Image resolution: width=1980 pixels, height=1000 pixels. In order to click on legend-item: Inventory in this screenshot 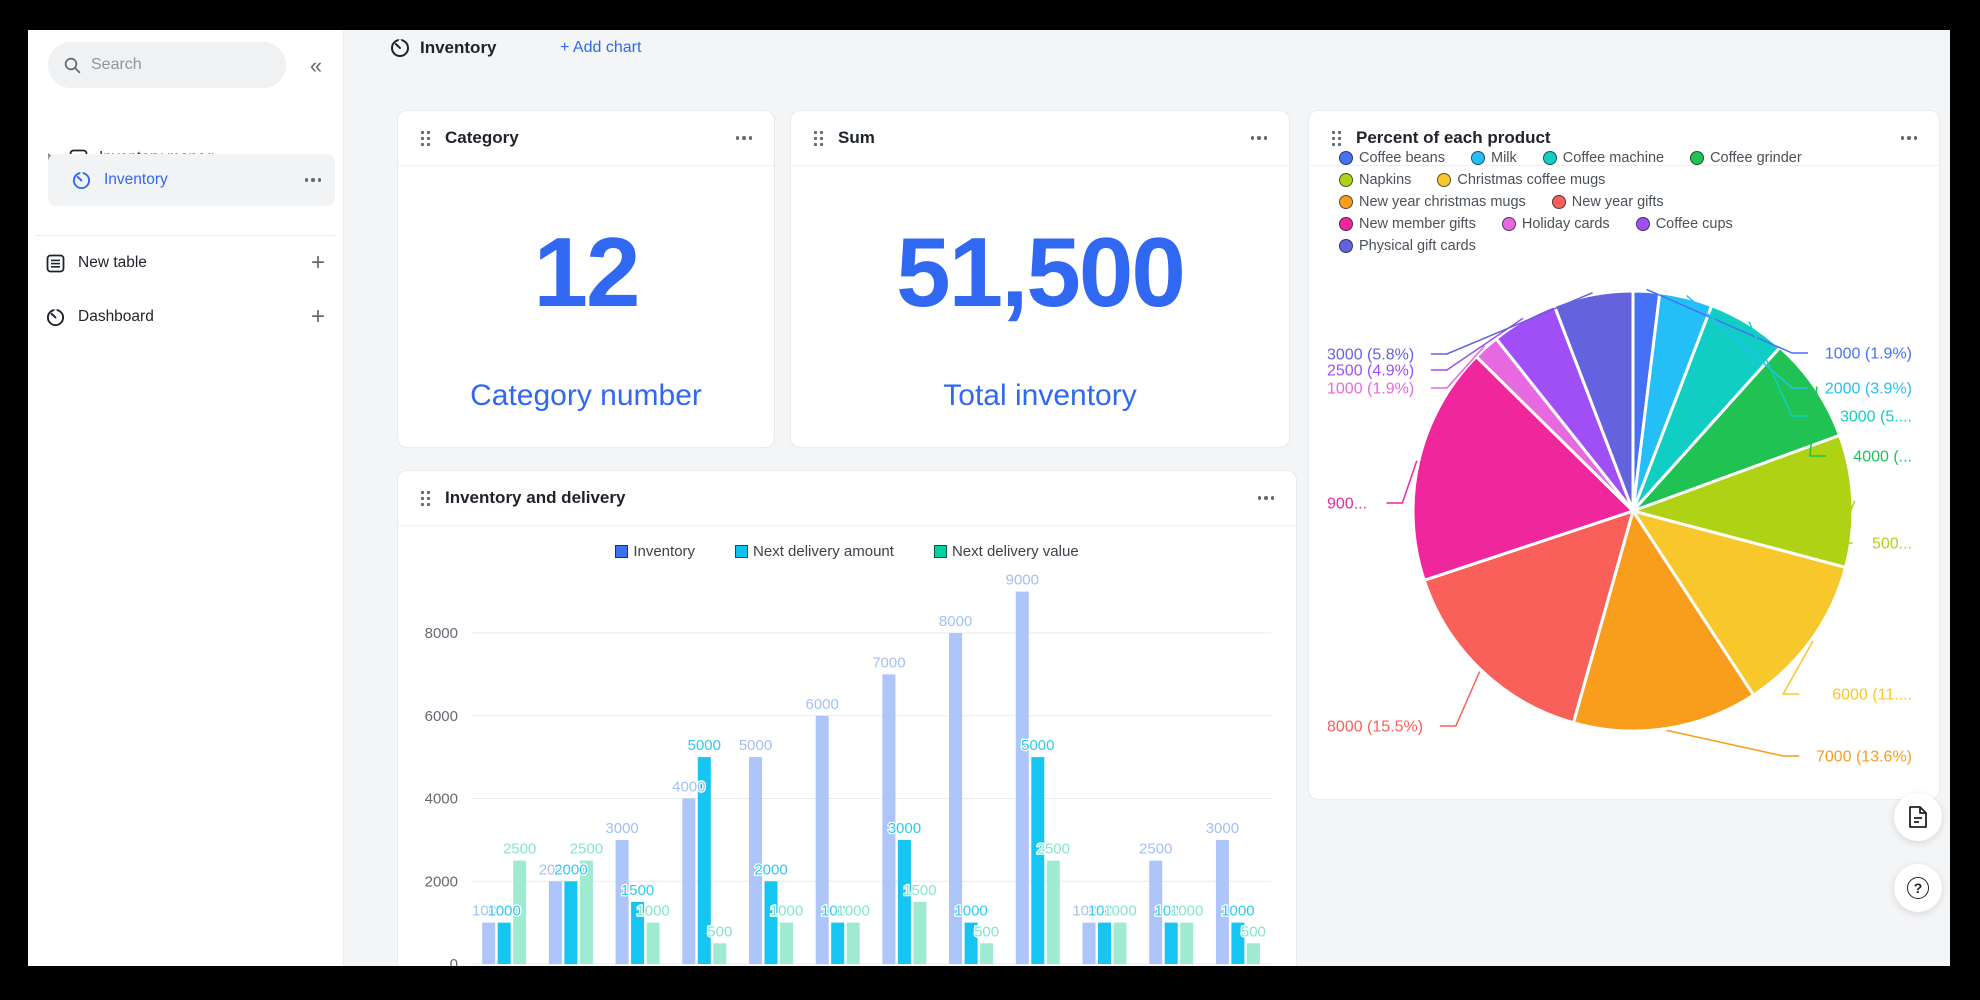, I will do `click(655, 551)`.